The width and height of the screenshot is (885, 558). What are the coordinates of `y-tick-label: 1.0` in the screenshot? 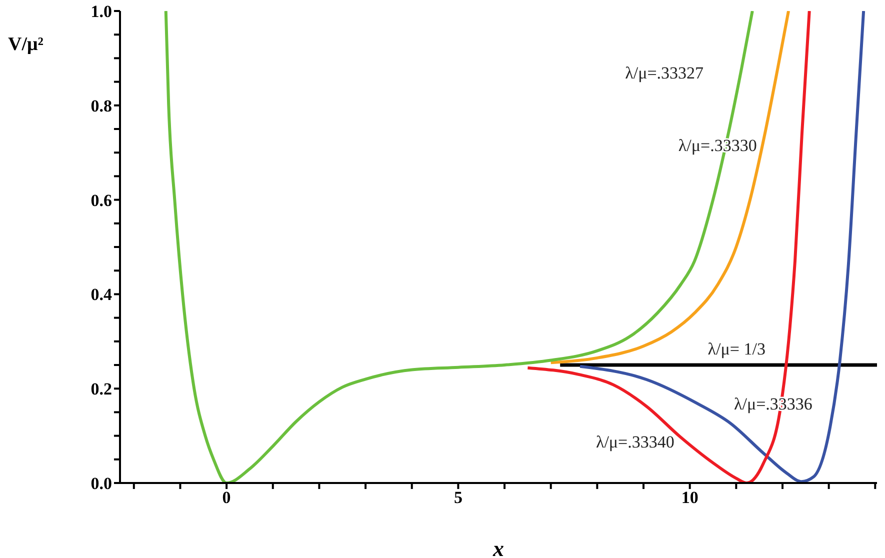 It's located at (101, 12).